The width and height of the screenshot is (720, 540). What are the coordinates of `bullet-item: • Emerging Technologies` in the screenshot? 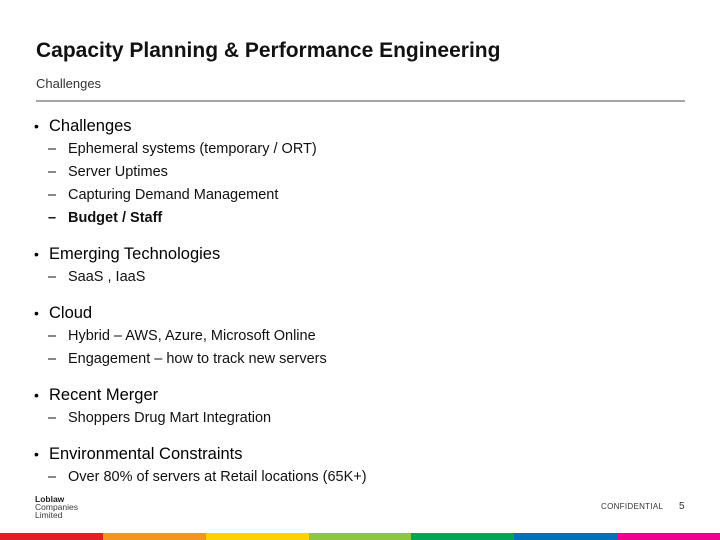 It's located at (354, 255).